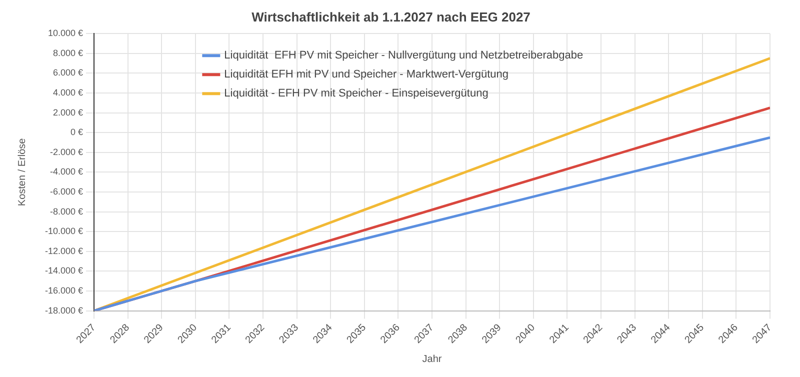 This screenshot has width=800, height=377. I want to click on y-tick-label: 10.000 €, so click(66, 33).